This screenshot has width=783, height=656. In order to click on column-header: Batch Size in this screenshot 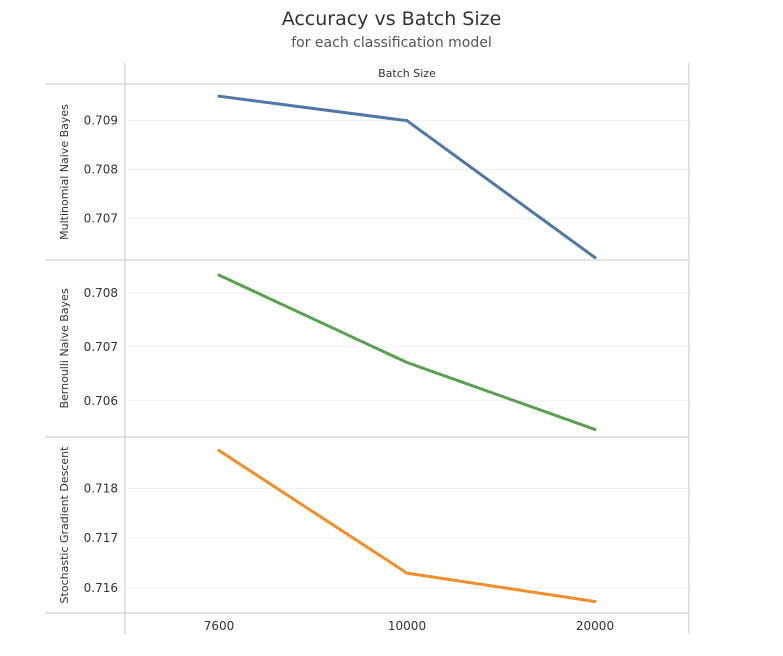, I will do `click(407, 73)`.